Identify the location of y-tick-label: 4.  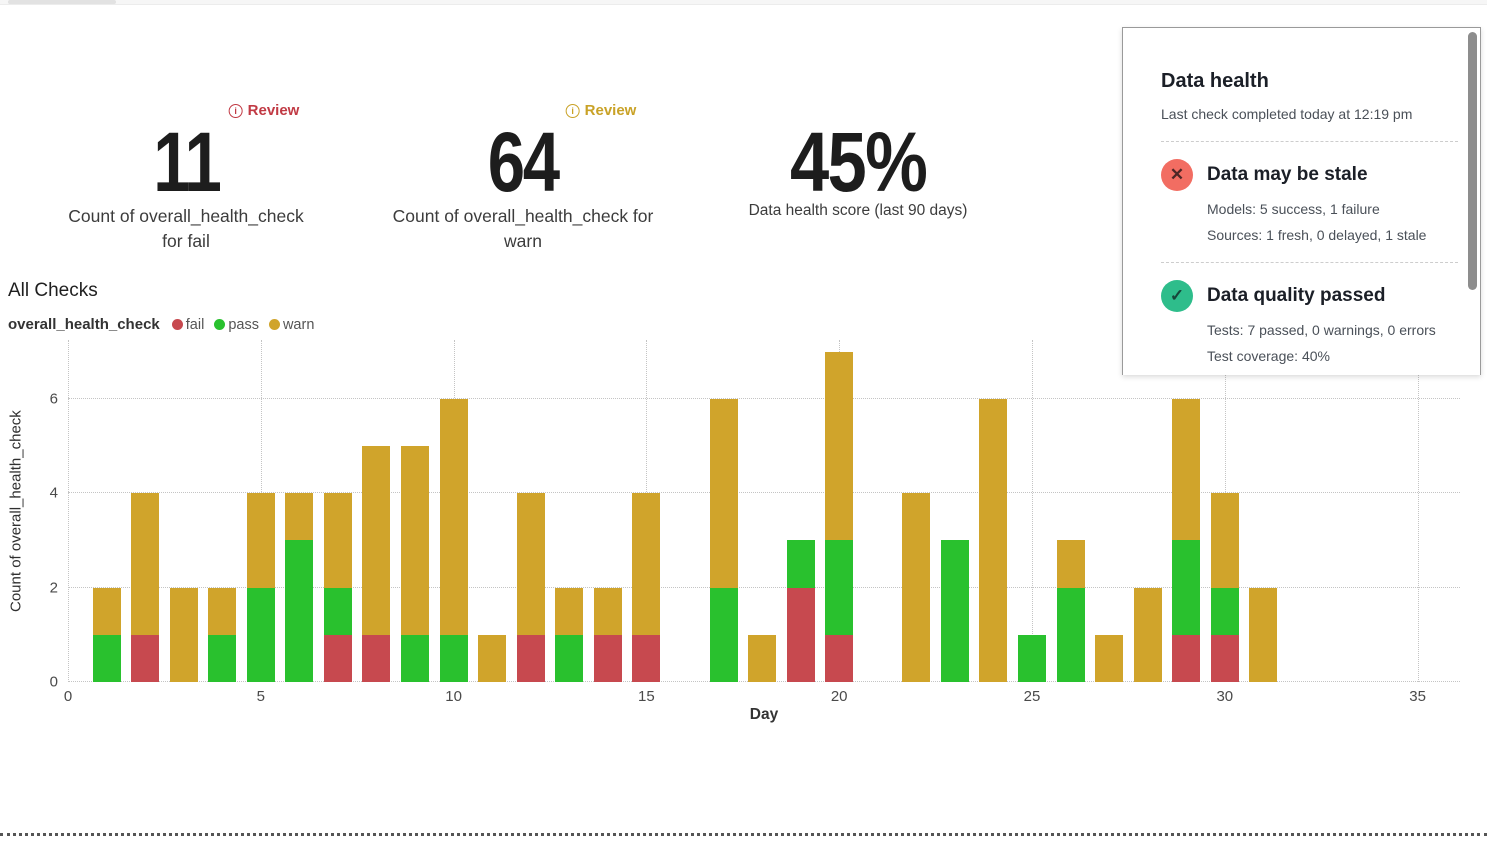
(53, 493).